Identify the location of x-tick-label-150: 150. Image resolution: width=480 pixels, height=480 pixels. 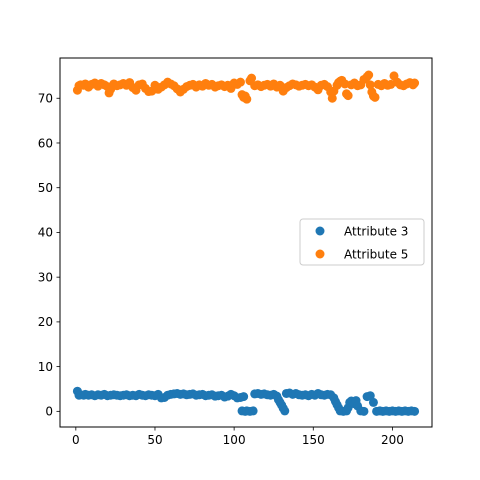
(313, 440).